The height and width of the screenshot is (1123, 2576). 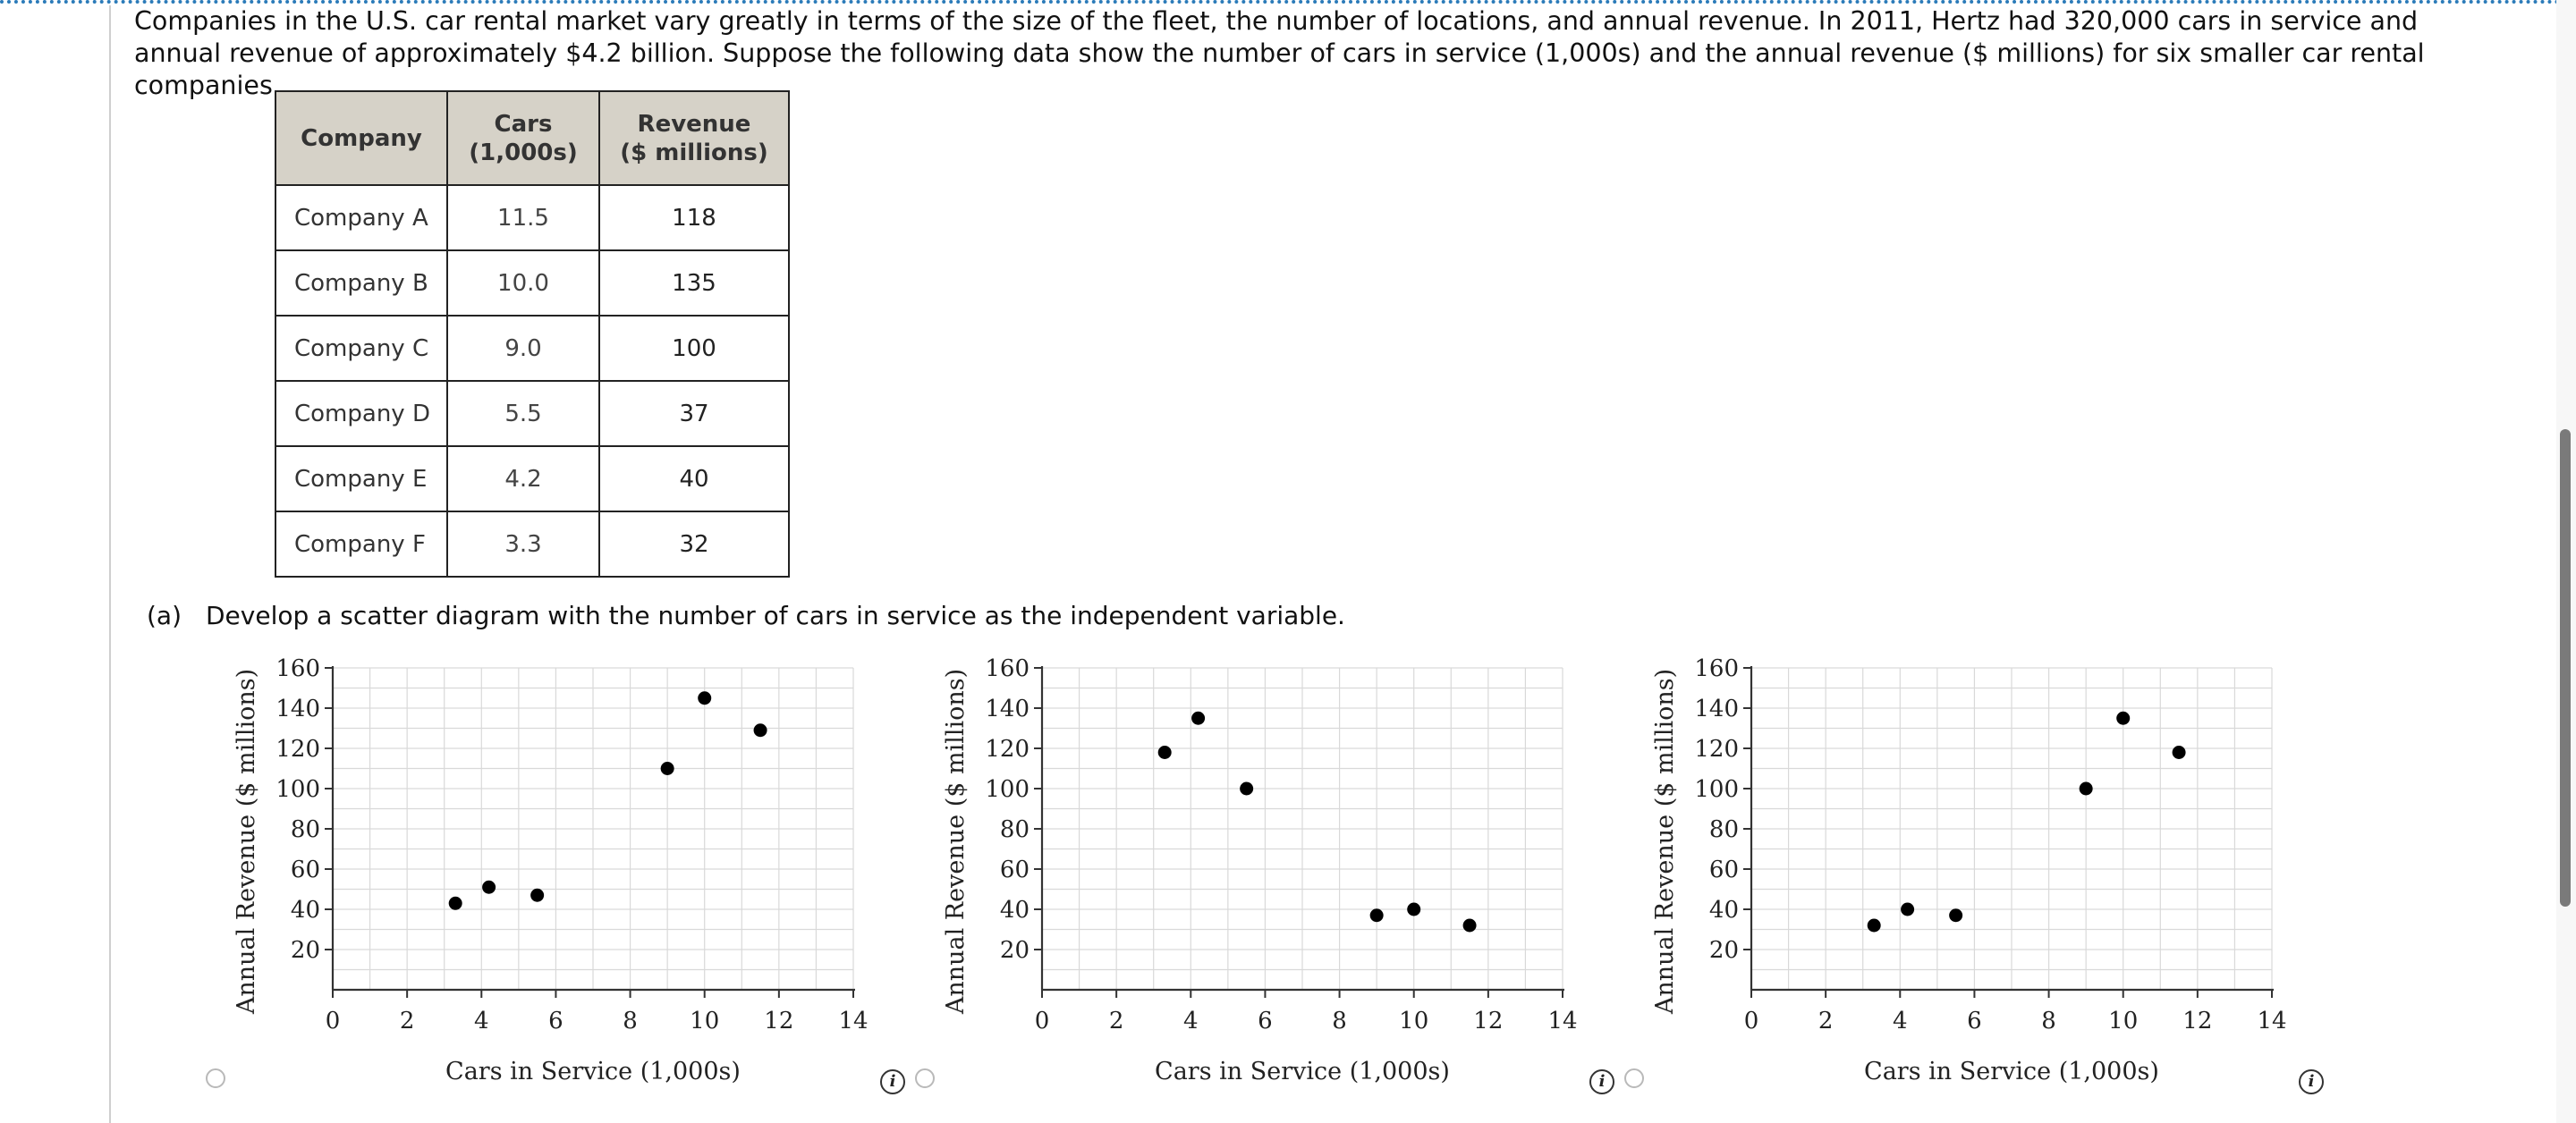 I want to click on header-cars-line1: Cars, so click(x=523, y=124).